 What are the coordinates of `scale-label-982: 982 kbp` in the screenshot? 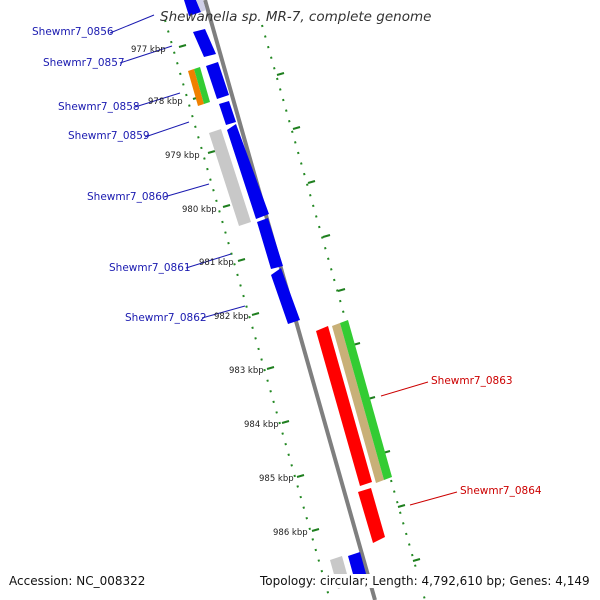 It's located at (231, 317).